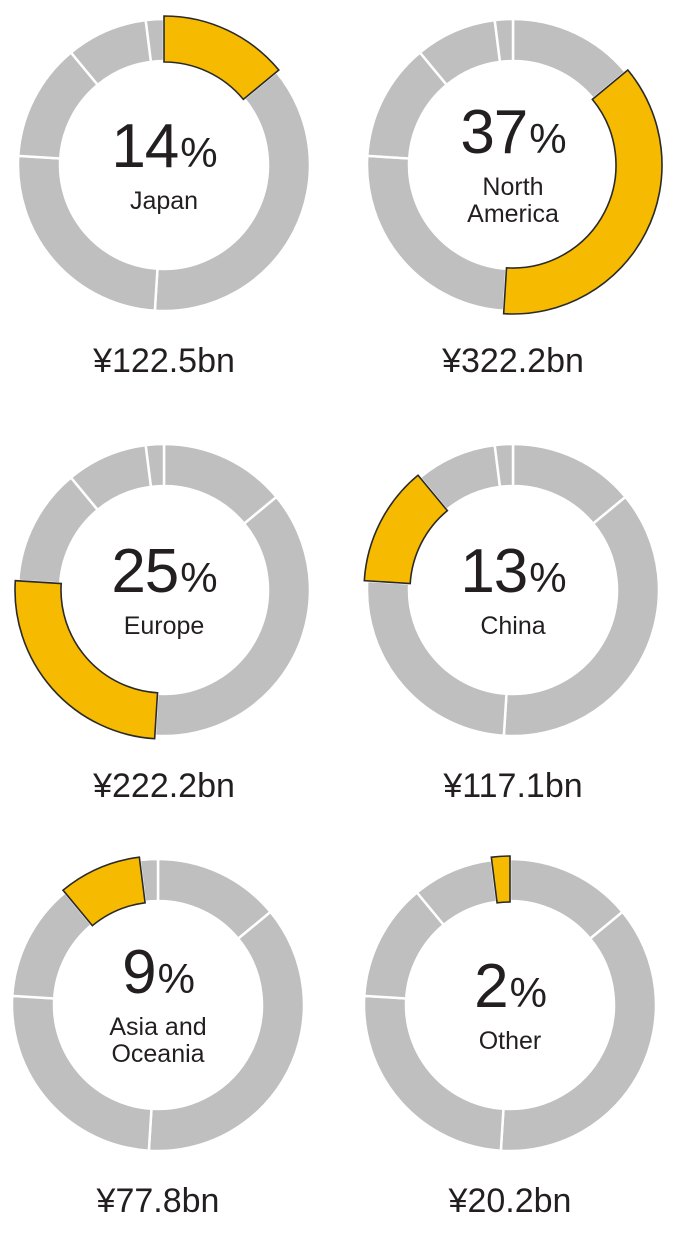 The width and height of the screenshot is (679, 1255). Describe the element at coordinates (164, 786) in the screenshot. I see `amount-label: ¥222.2bn` at that location.